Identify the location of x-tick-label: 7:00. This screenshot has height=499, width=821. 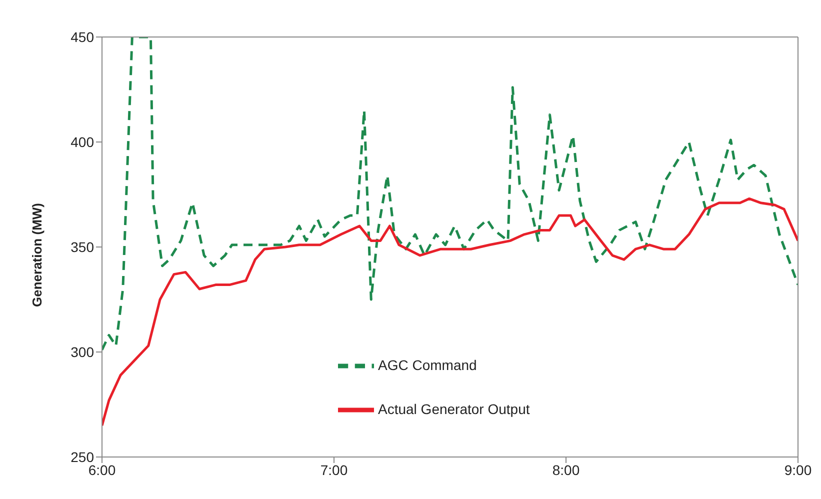
(334, 470).